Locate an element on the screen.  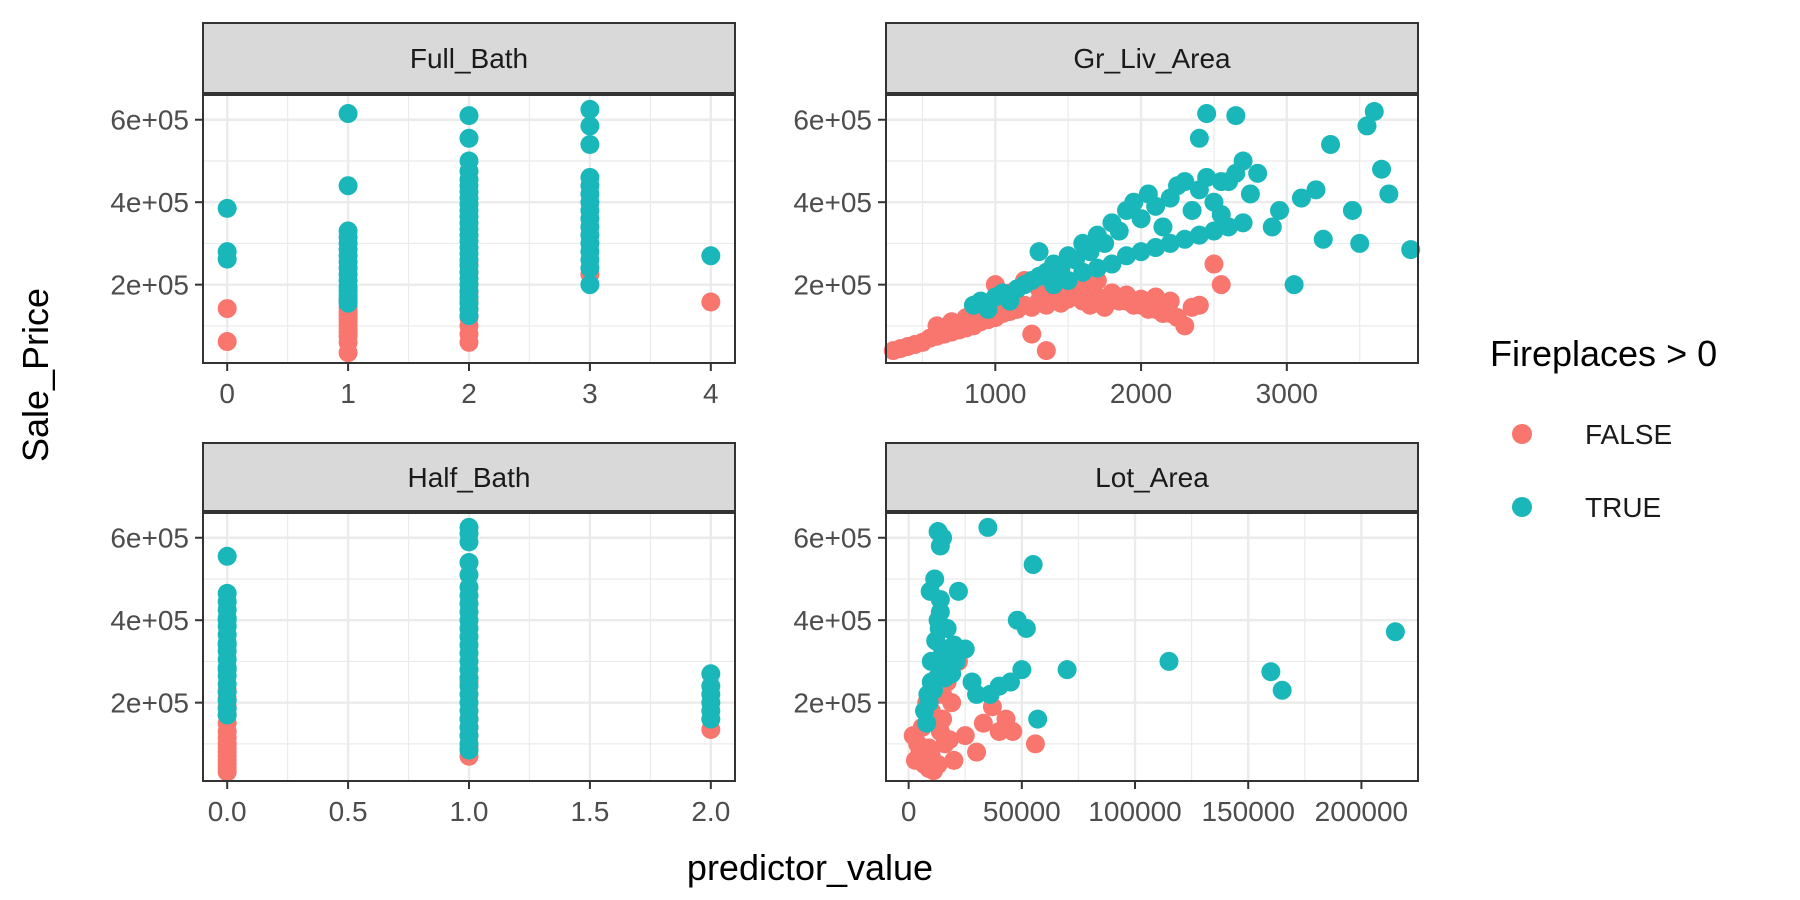
facet-strip-label: Gr_Liv_Area is located at coordinates (1152, 58).